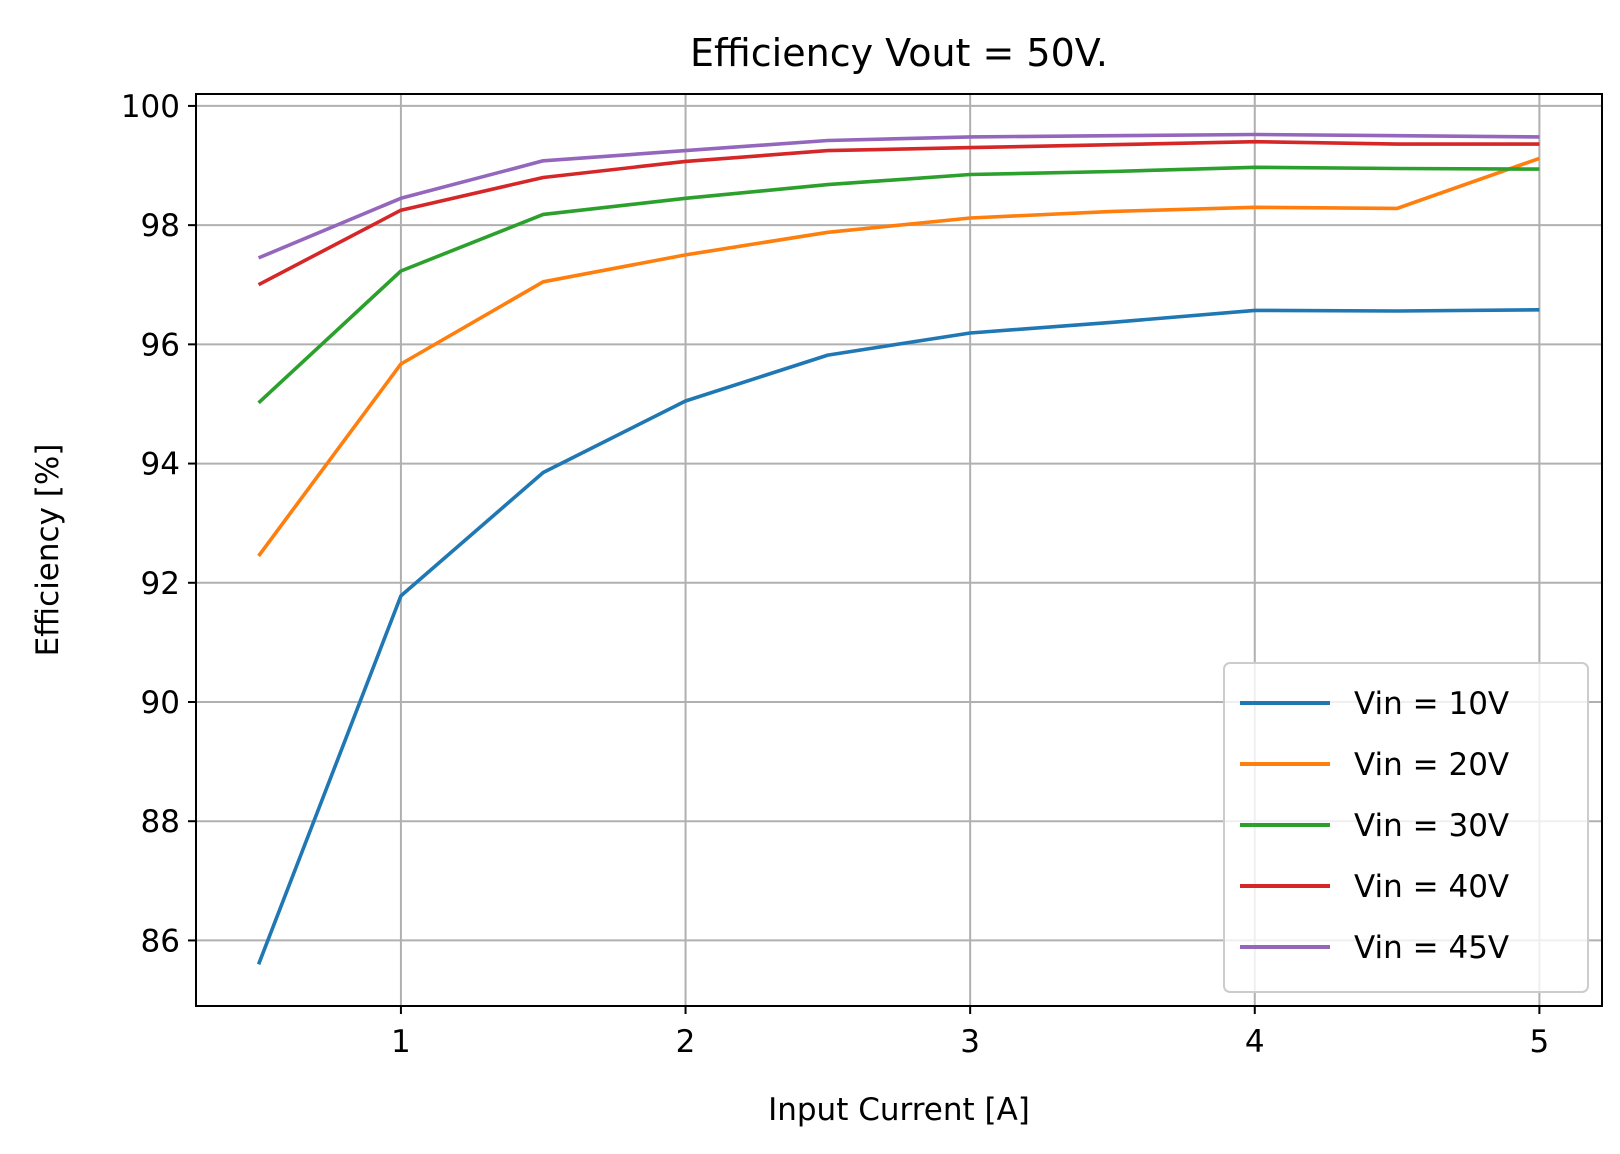 The height and width of the screenshot is (1154, 1620). Describe the element at coordinates (1431, 704) in the screenshot. I see `legend-label: Vin = 10V` at that location.